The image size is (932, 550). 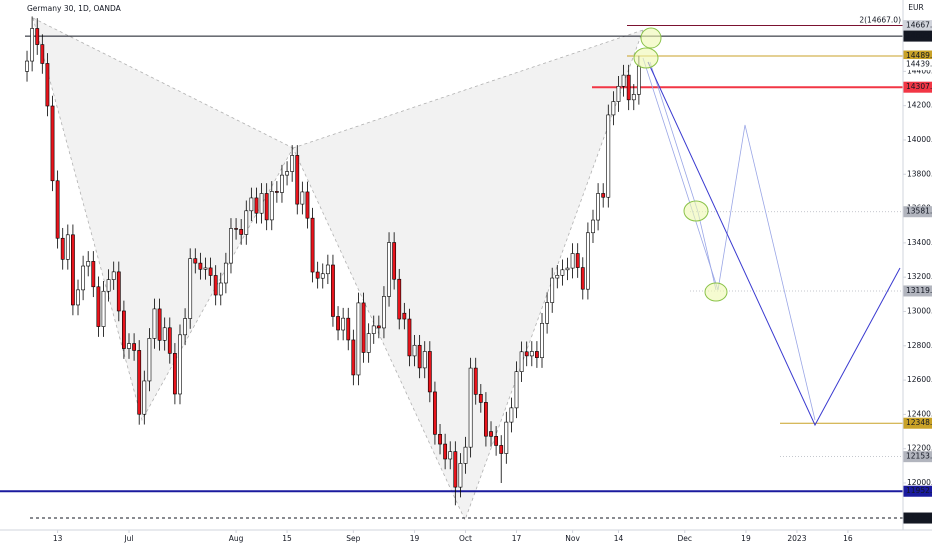 What do you see at coordinates (468, 89) in the screenshot?
I see `pattern-leg` at bounding box center [468, 89].